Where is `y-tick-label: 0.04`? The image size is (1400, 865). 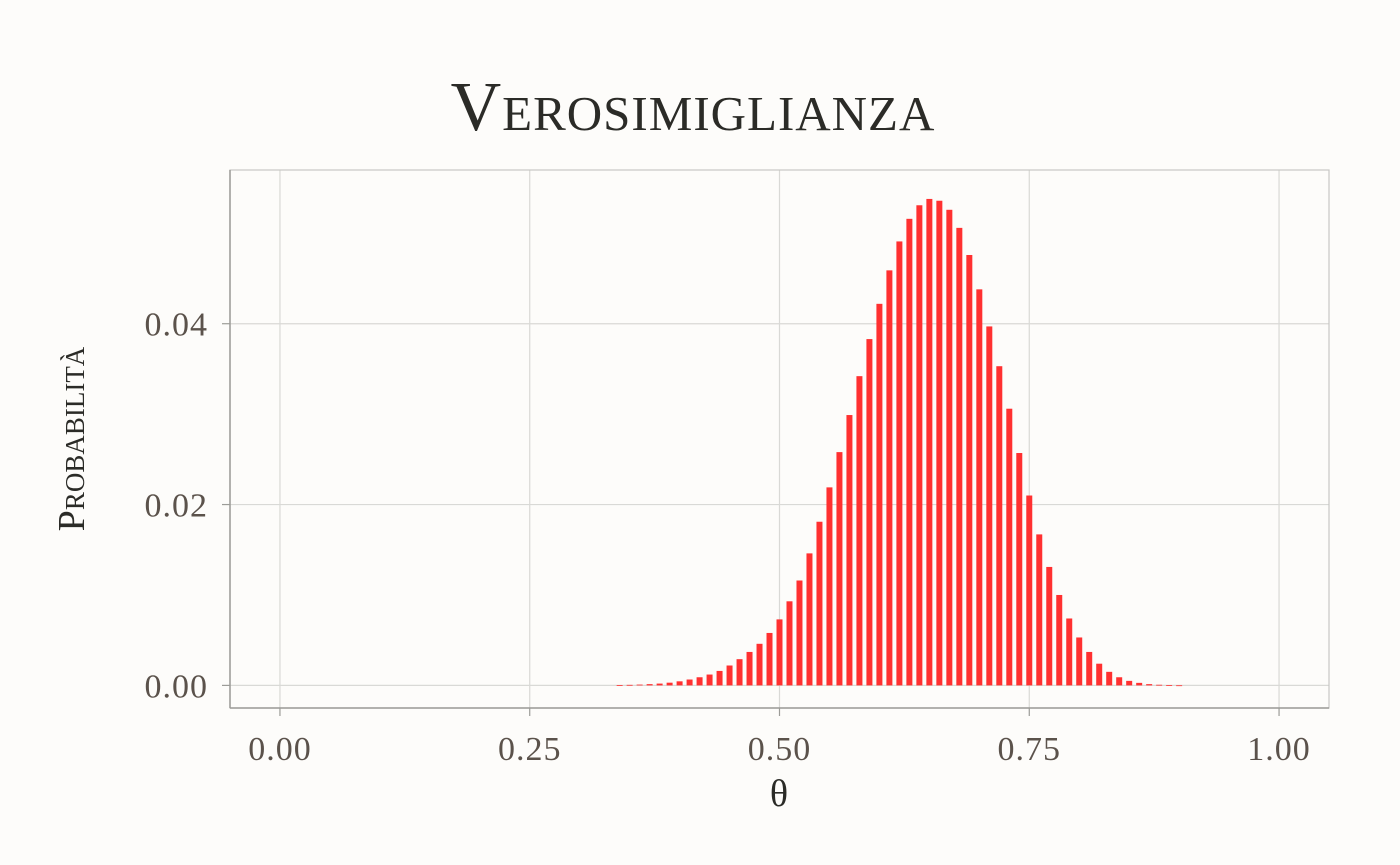 y-tick-label: 0.04 is located at coordinates (177, 325).